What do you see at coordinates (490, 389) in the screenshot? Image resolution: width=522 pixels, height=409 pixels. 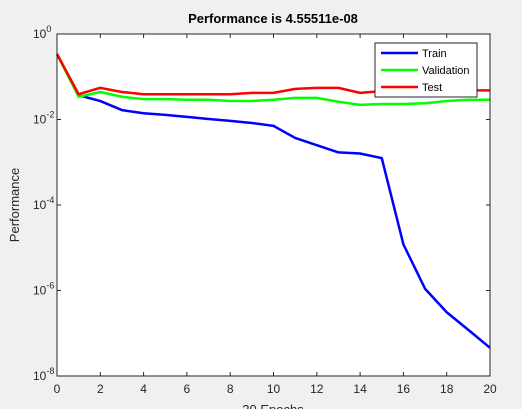 I see `x-tick-label: 20` at bounding box center [490, 389].